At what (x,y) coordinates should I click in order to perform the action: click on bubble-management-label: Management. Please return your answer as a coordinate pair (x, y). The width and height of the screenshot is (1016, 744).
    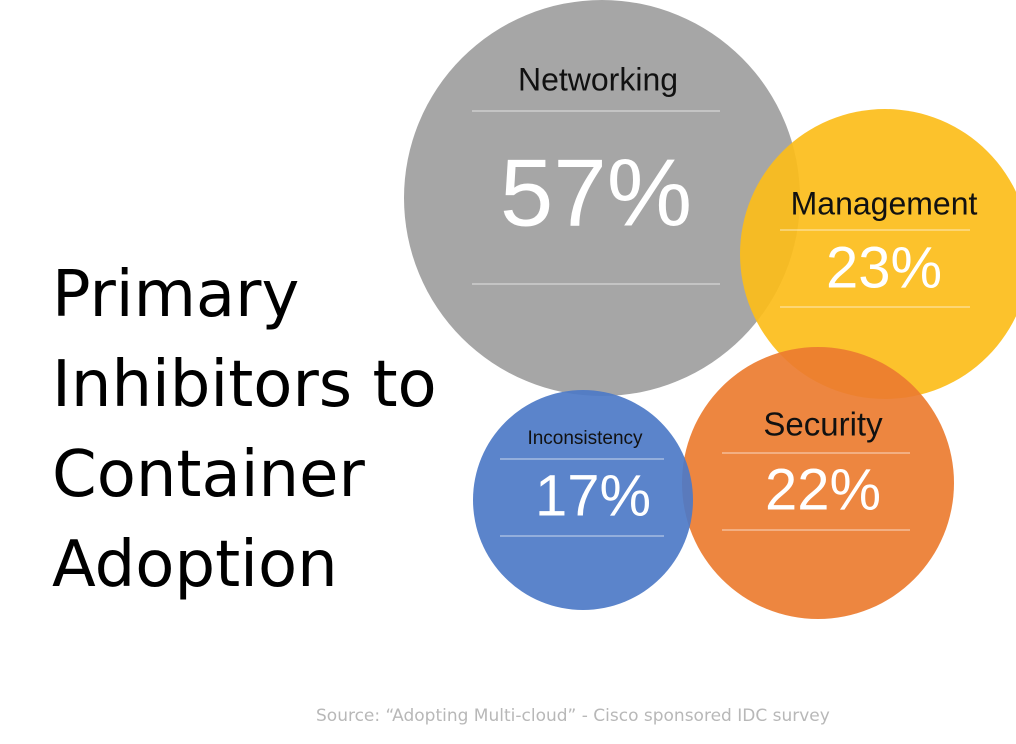
    Looking at the image, I should click on (884, 203).